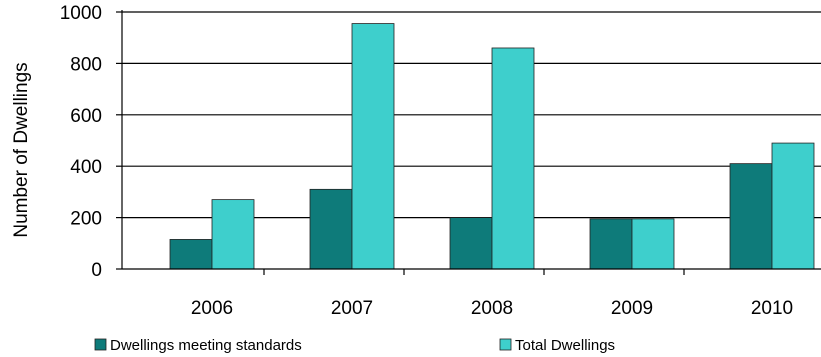 The height and width of the screenshot is (357, 821). I want to click on y-axis-title: Number of Dwellings, so click(21, 149).